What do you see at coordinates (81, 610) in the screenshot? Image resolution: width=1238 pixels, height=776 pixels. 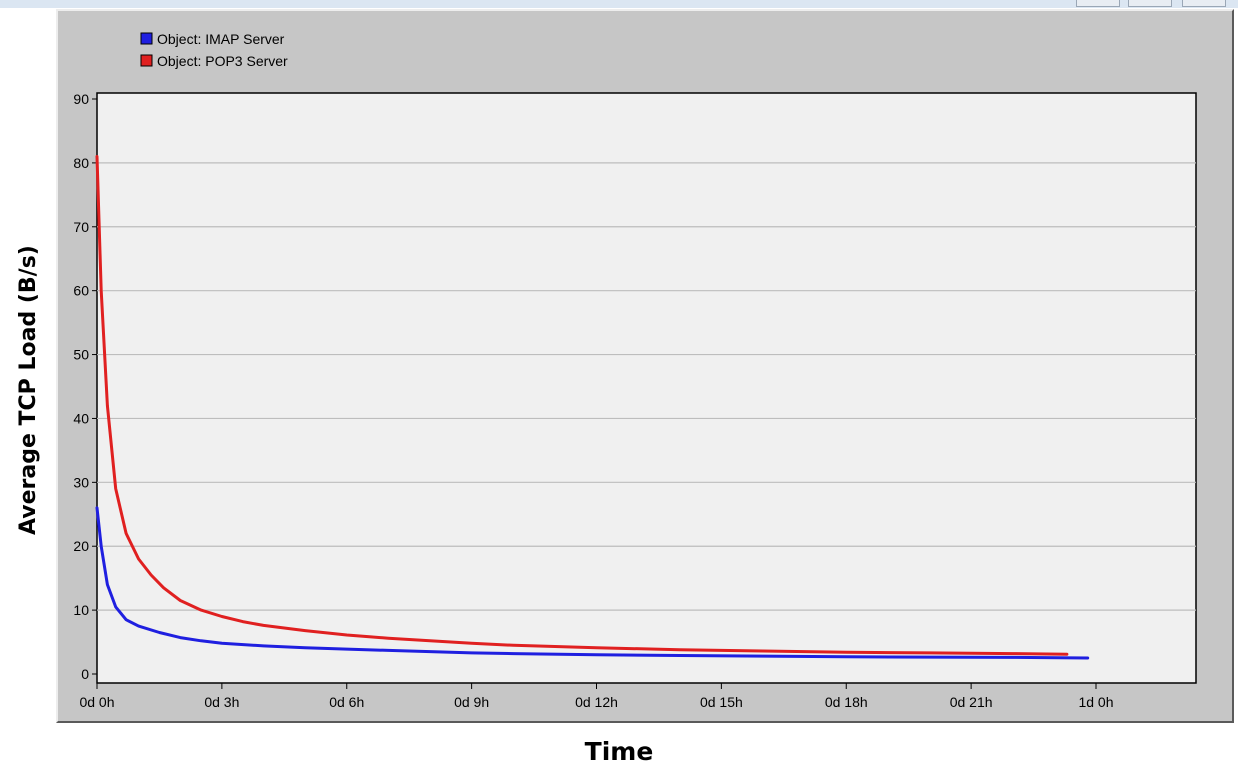 I see `y-tick-label: 10` at bounding box center [81, 610].